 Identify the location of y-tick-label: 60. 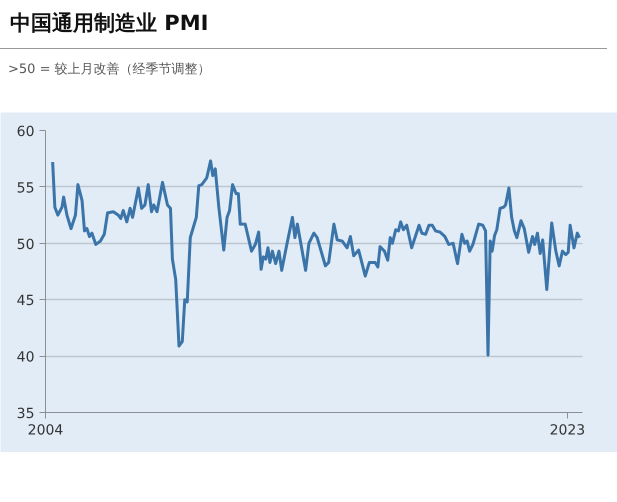
(25, 132).